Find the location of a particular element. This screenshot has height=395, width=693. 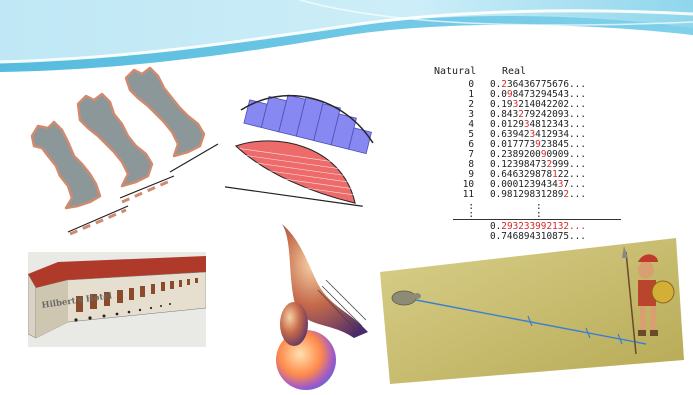

natural-number: 9 is located at coordinates (471, 174).